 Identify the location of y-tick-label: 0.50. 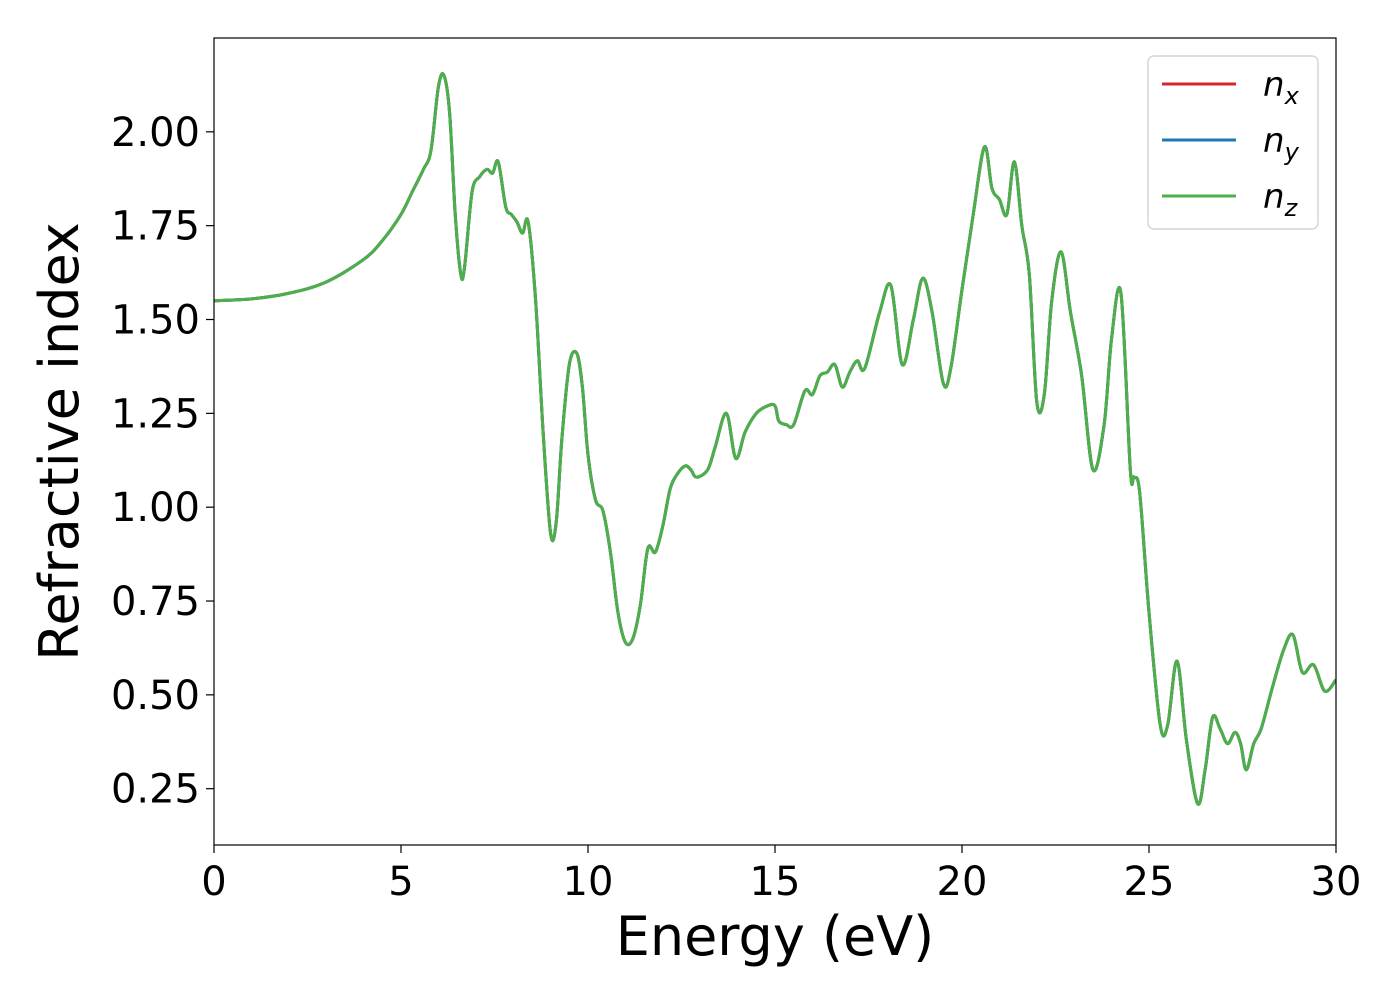
(155, 696).